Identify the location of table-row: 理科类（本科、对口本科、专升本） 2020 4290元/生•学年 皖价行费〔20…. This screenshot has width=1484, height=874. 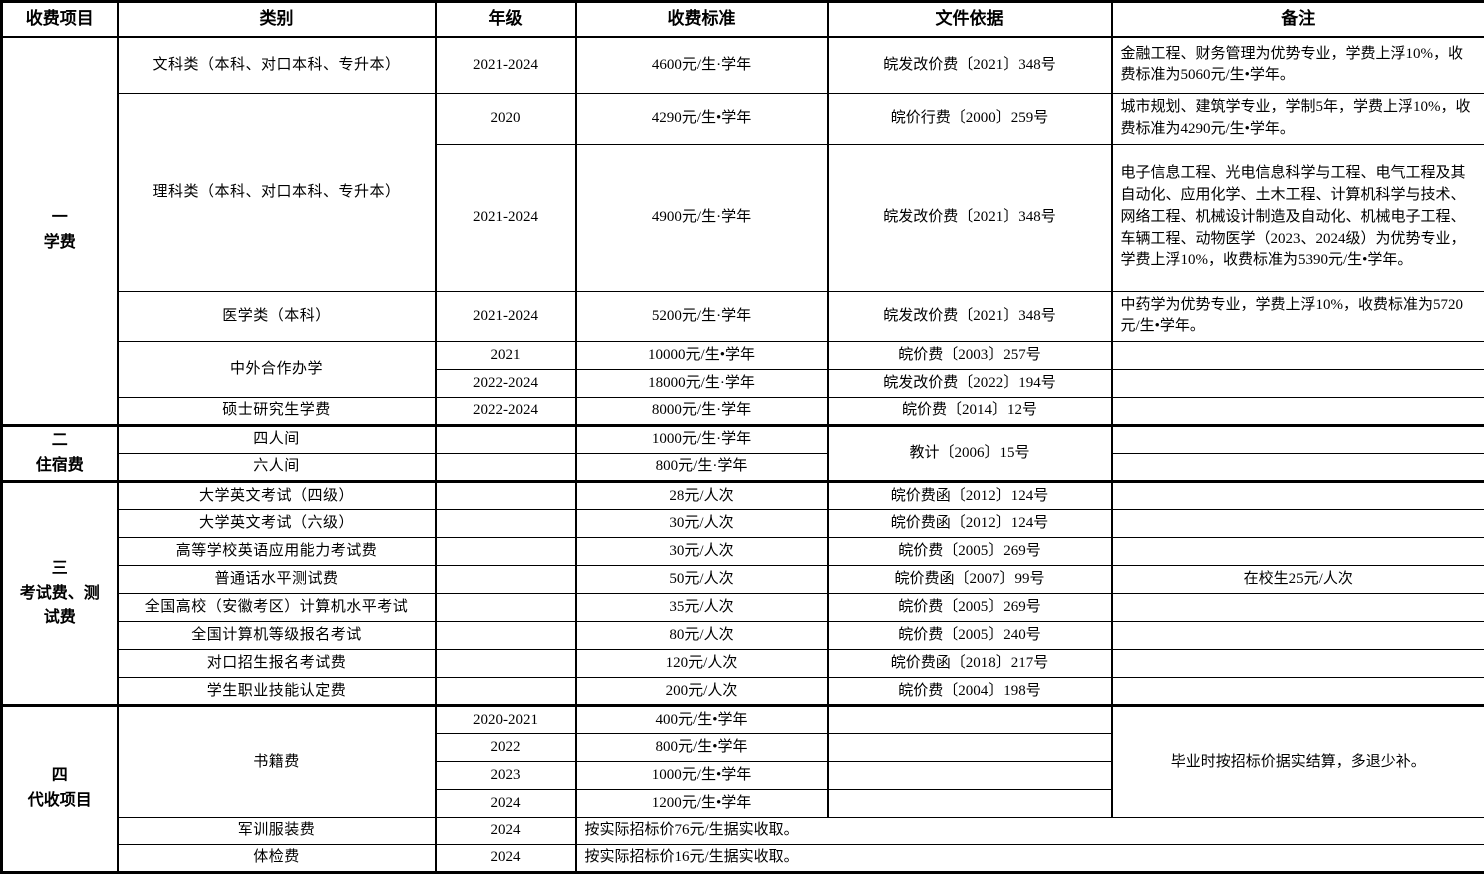
(743, 119).